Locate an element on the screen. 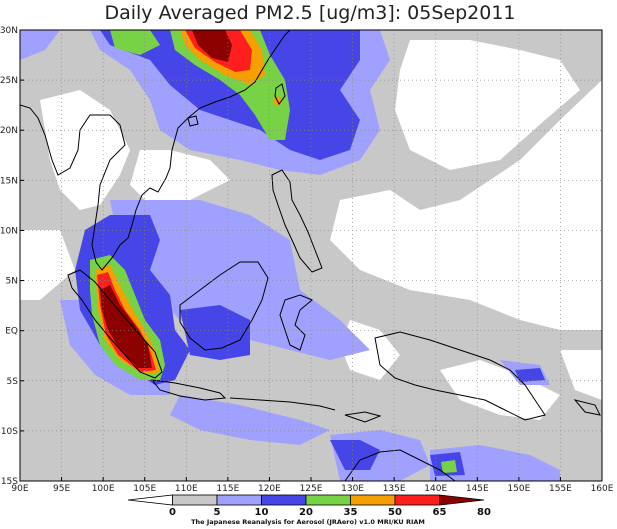 This screenshot has height=529, width=617. latitude-tick-label: 5N is located at coordinates (12, 282).